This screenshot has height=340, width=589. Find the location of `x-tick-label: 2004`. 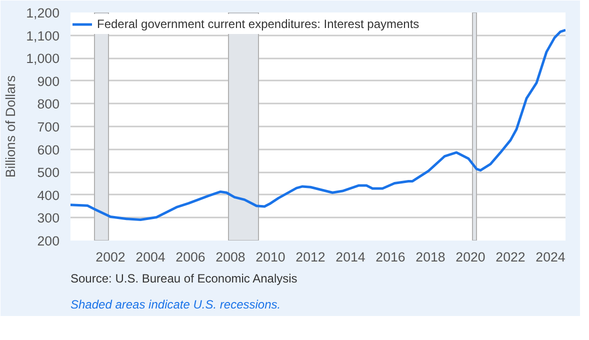

x-tick-label: 2004 is located at coordinates (151, 257).